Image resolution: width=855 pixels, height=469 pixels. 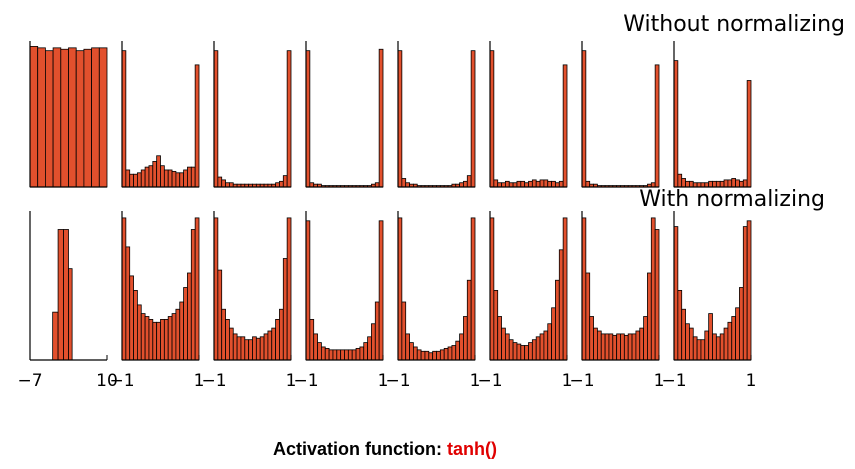 I want to click on x-tick-label: −7, so click(x=29, y=381).